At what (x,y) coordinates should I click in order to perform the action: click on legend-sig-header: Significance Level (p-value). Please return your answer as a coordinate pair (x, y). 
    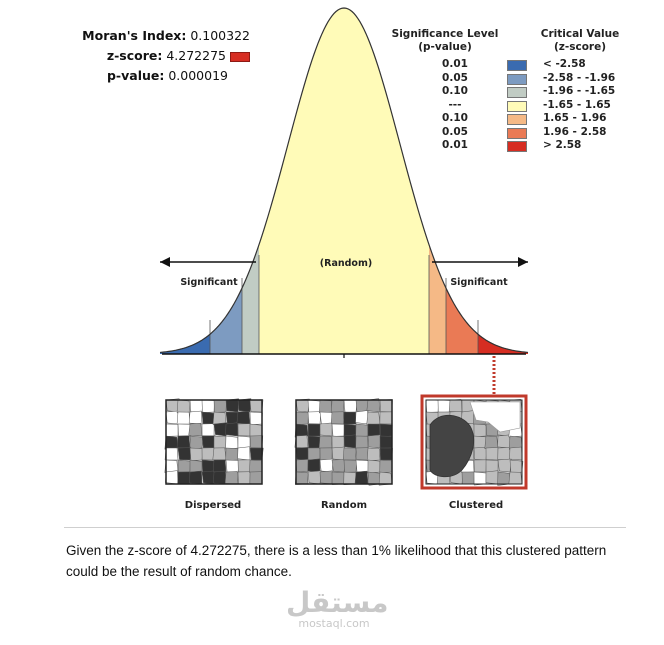
    Looking at the image, I should click on (445, 41).